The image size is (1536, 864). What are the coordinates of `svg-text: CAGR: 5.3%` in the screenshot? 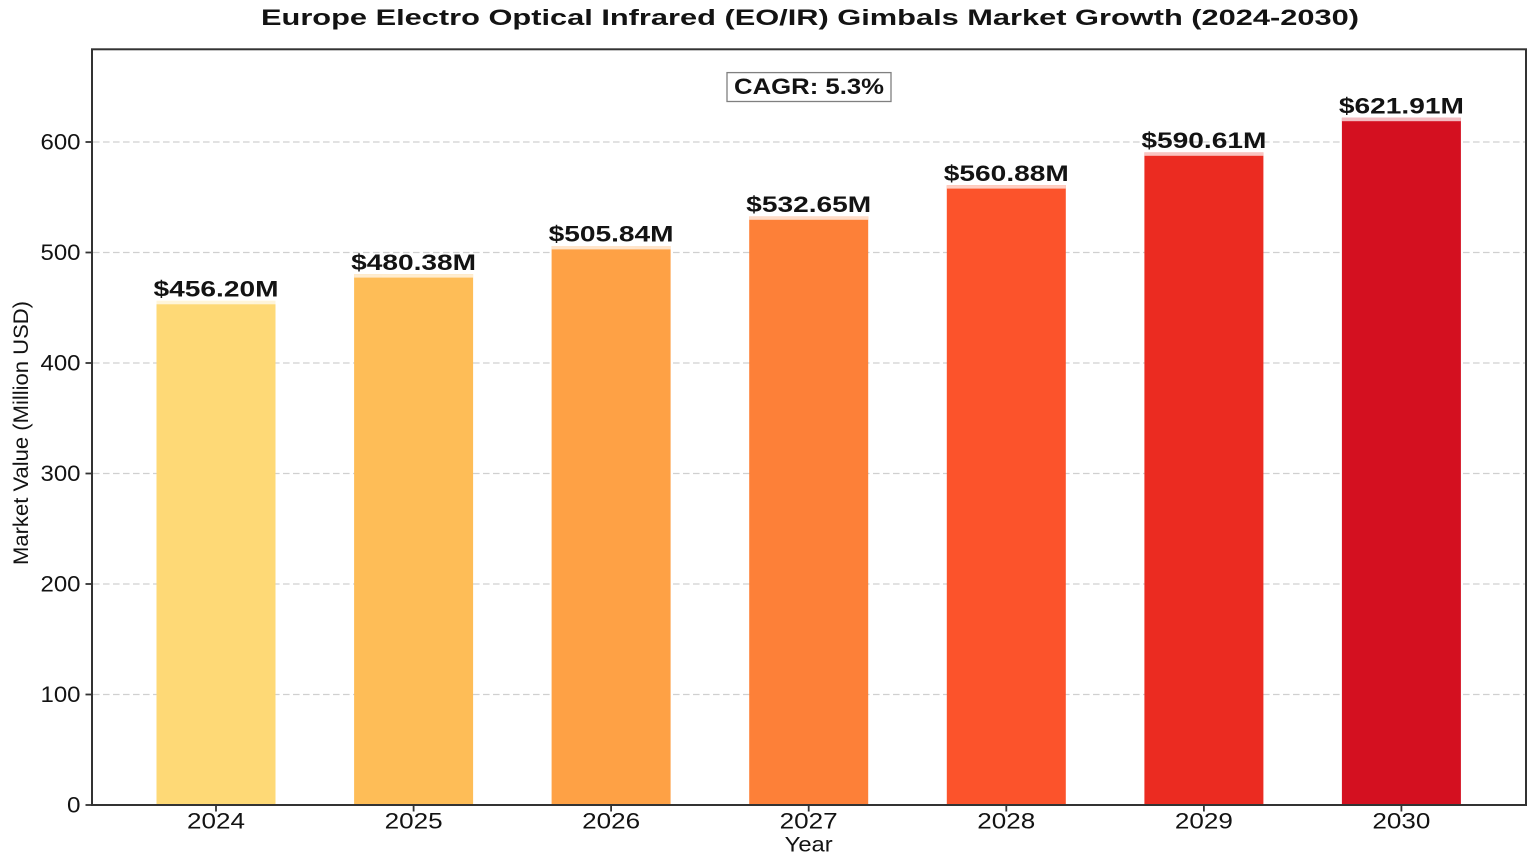 It's located at (809, 86).